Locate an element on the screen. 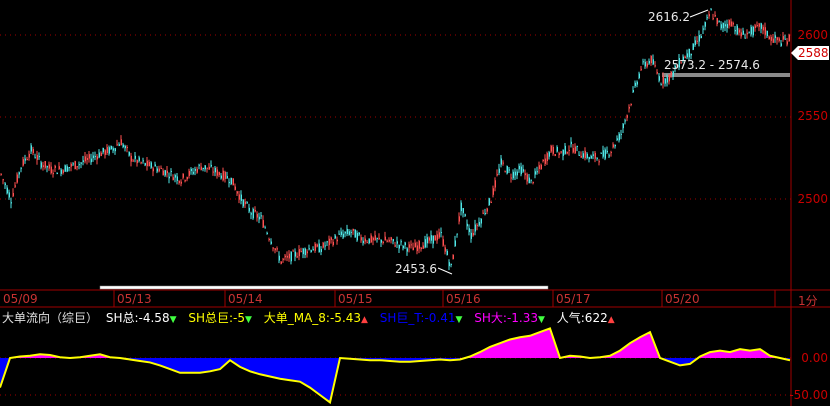  period-button: 1分 is located at coordinates (808, 301).